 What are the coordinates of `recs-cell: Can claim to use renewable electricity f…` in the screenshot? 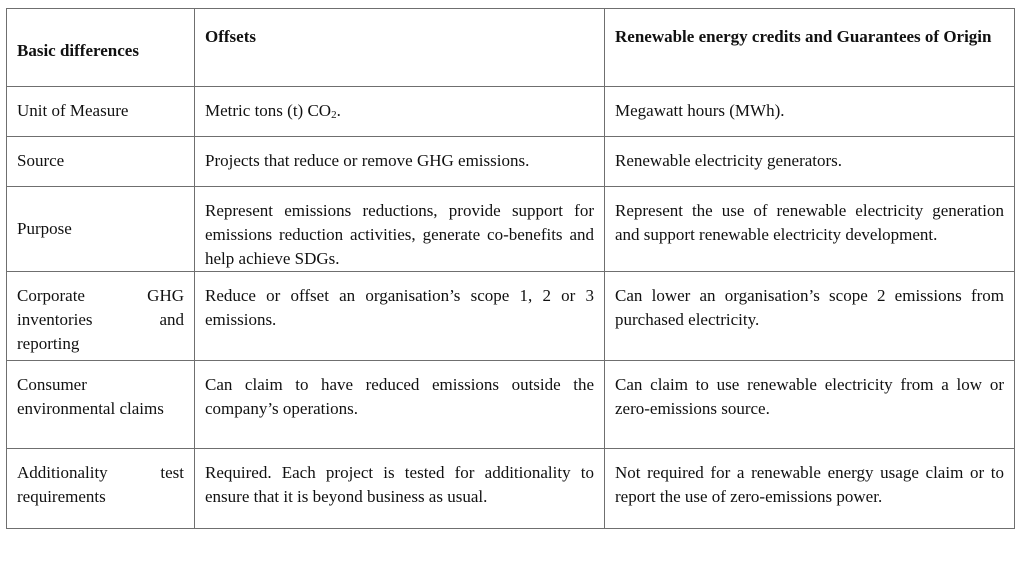 It's located at (809, 404).